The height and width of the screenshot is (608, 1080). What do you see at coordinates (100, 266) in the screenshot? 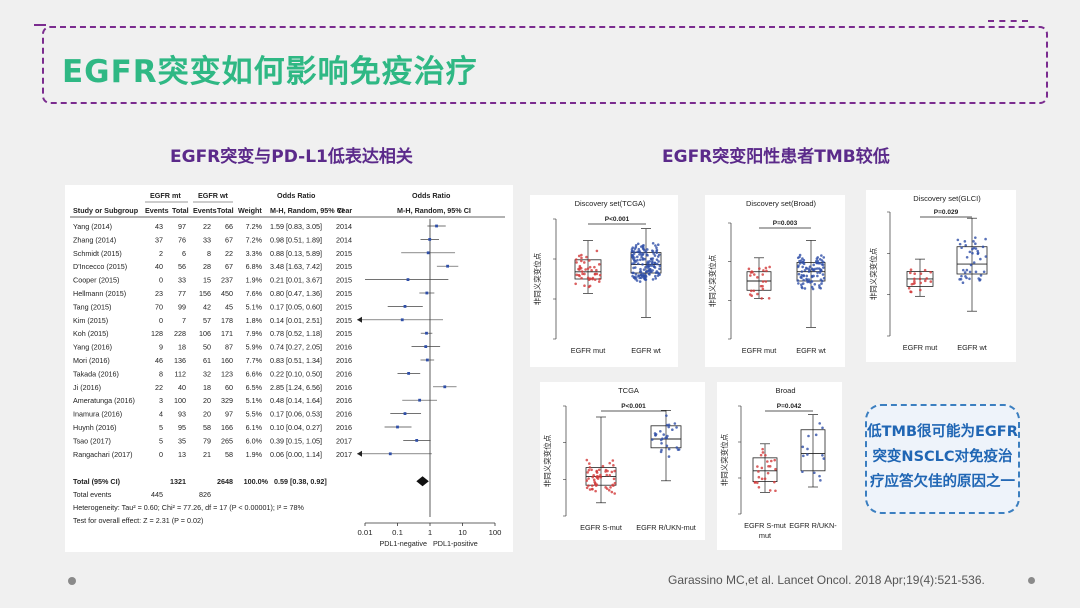
I see `study-label: D'Incecco (2015)` at bounding box center [100, 266].